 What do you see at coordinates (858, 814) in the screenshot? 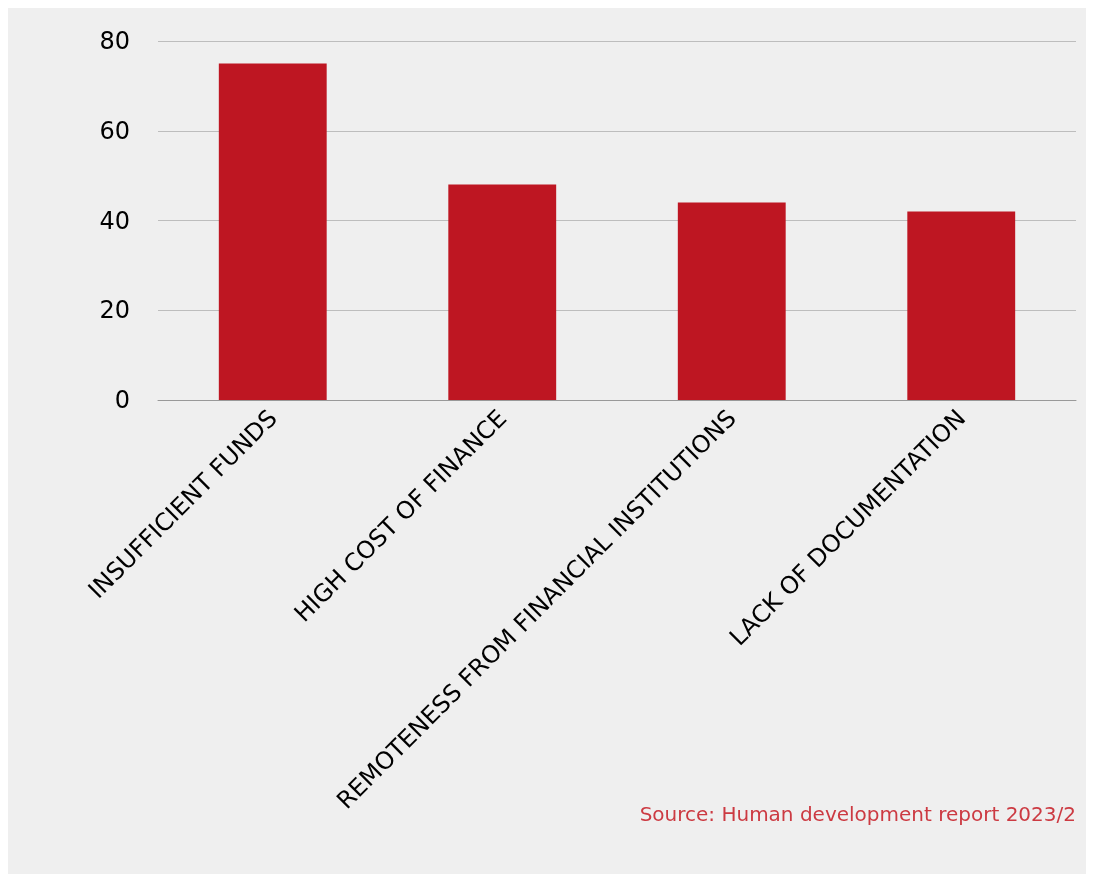
I see `source-note: Source: Human development report 2023/2` at bounding box center [858, 814].